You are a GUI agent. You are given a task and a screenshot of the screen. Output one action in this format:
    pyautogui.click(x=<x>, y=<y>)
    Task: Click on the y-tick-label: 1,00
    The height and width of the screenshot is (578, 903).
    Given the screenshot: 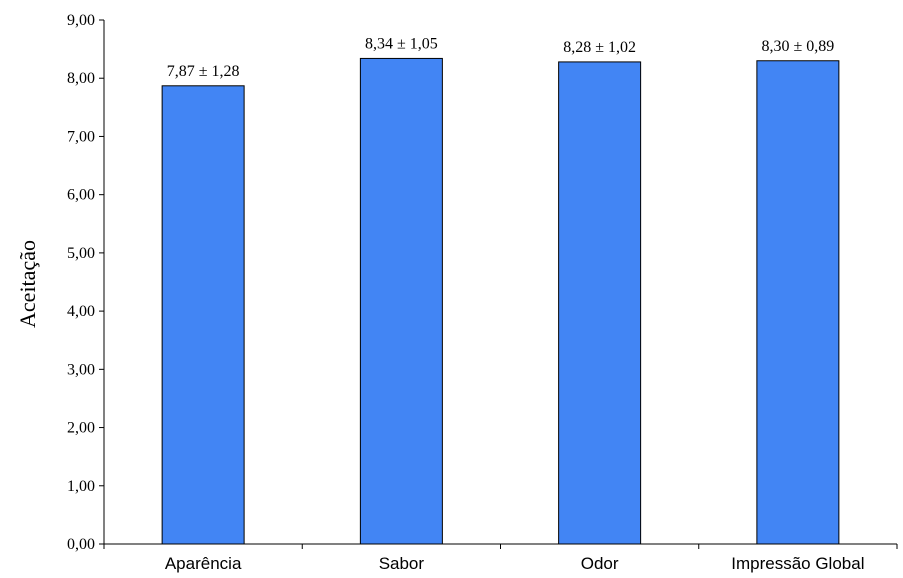 What is the action you would take?
    pyautogui.click(x=81, y=486)
    